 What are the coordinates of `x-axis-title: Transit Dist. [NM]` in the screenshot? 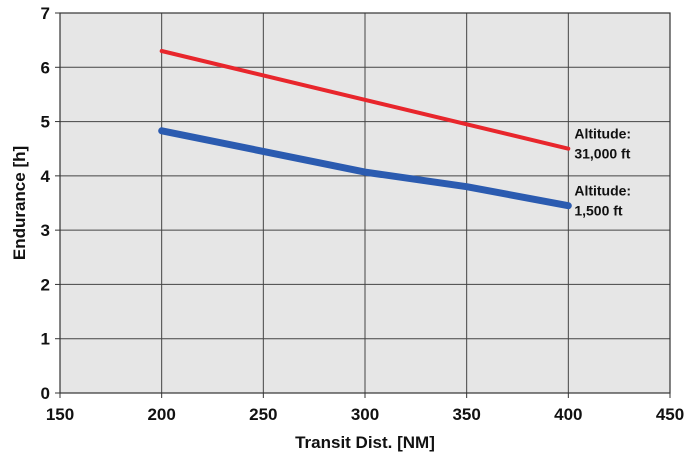 It's located at (365, 442).